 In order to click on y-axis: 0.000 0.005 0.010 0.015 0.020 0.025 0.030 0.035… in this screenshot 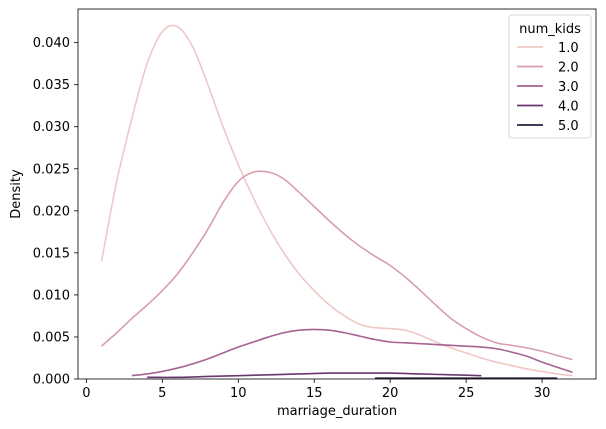, I will do `click(55, 212)`.